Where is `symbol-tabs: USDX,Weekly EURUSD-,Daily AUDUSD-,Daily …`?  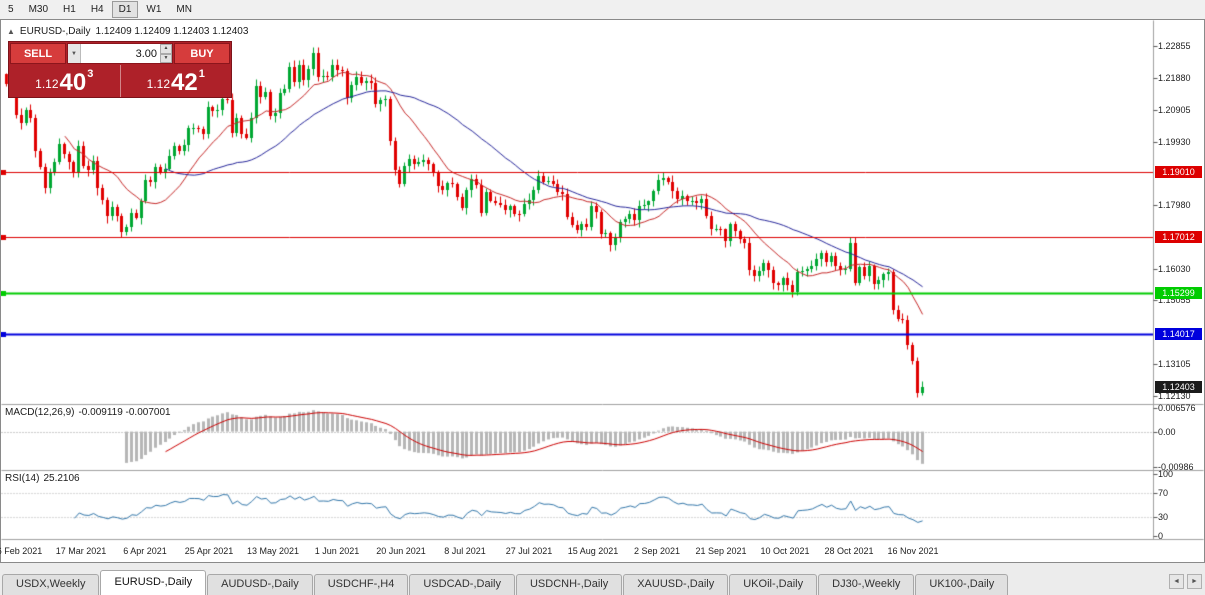 symbol-tabs: USDX,Weekly EURUSD-,Daily AUDUSD-,Daily … is located at coordinates (602, 579).